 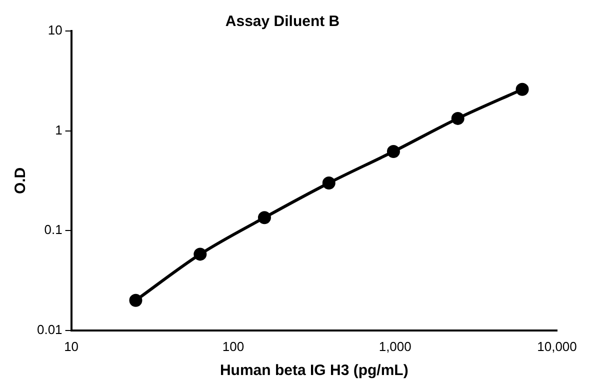 What do you see at coordinates (55, 30) in the screenshot?
I see `y-tick-label: 10` at bounding box center [55, 30].